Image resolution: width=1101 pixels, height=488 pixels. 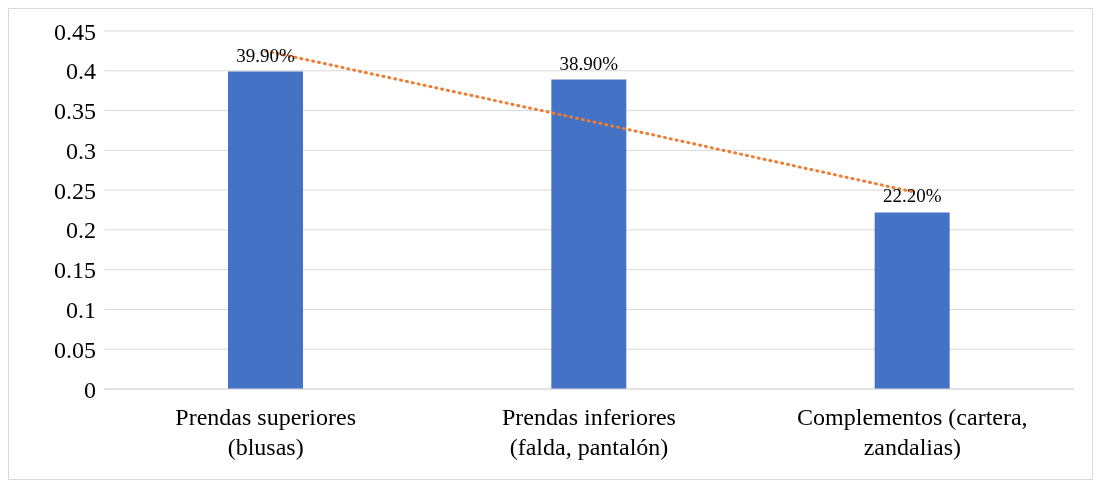 I want to click on y-tick-label: 0.3, so click(x=81, y=150).